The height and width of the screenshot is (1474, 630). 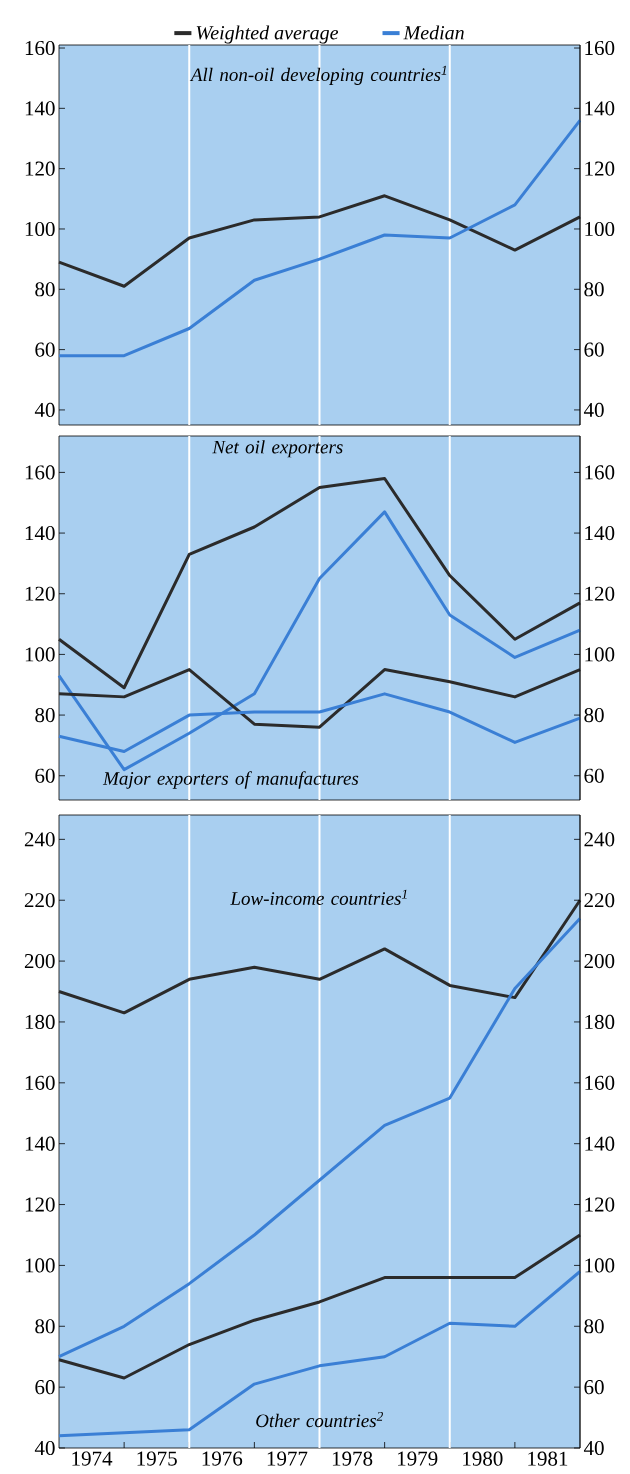 I want to click on x-tick-label: 1978, so click(x=352, y=1458).